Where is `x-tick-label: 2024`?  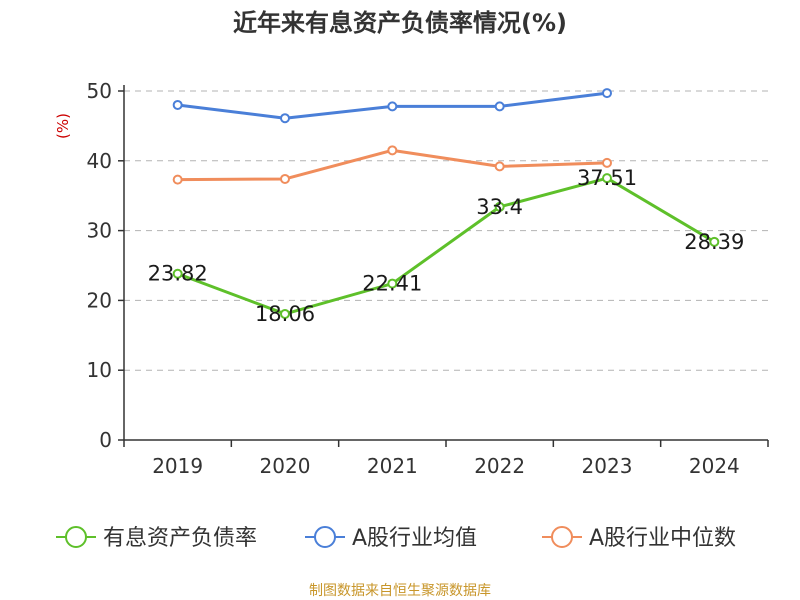 x-tick-label: 2024 is located at coordinates (714, 466).